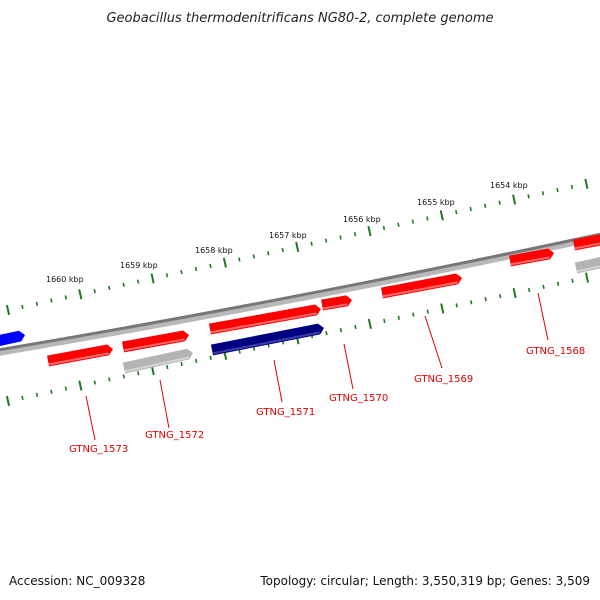 This screenshot has height=600, width=600. Describe the element at coordinates (263, 323) in the screenshot. I see `gene-gtng-1571-forward-highlight` at that location.